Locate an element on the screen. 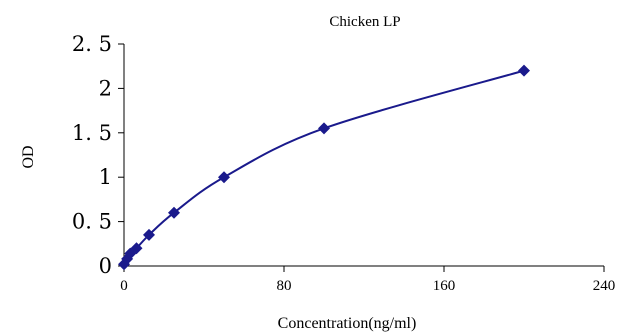 The height and width of the screenshot is (332, 627). x-ticks: 0 80 160 240 is located at coordinates (367, 280).